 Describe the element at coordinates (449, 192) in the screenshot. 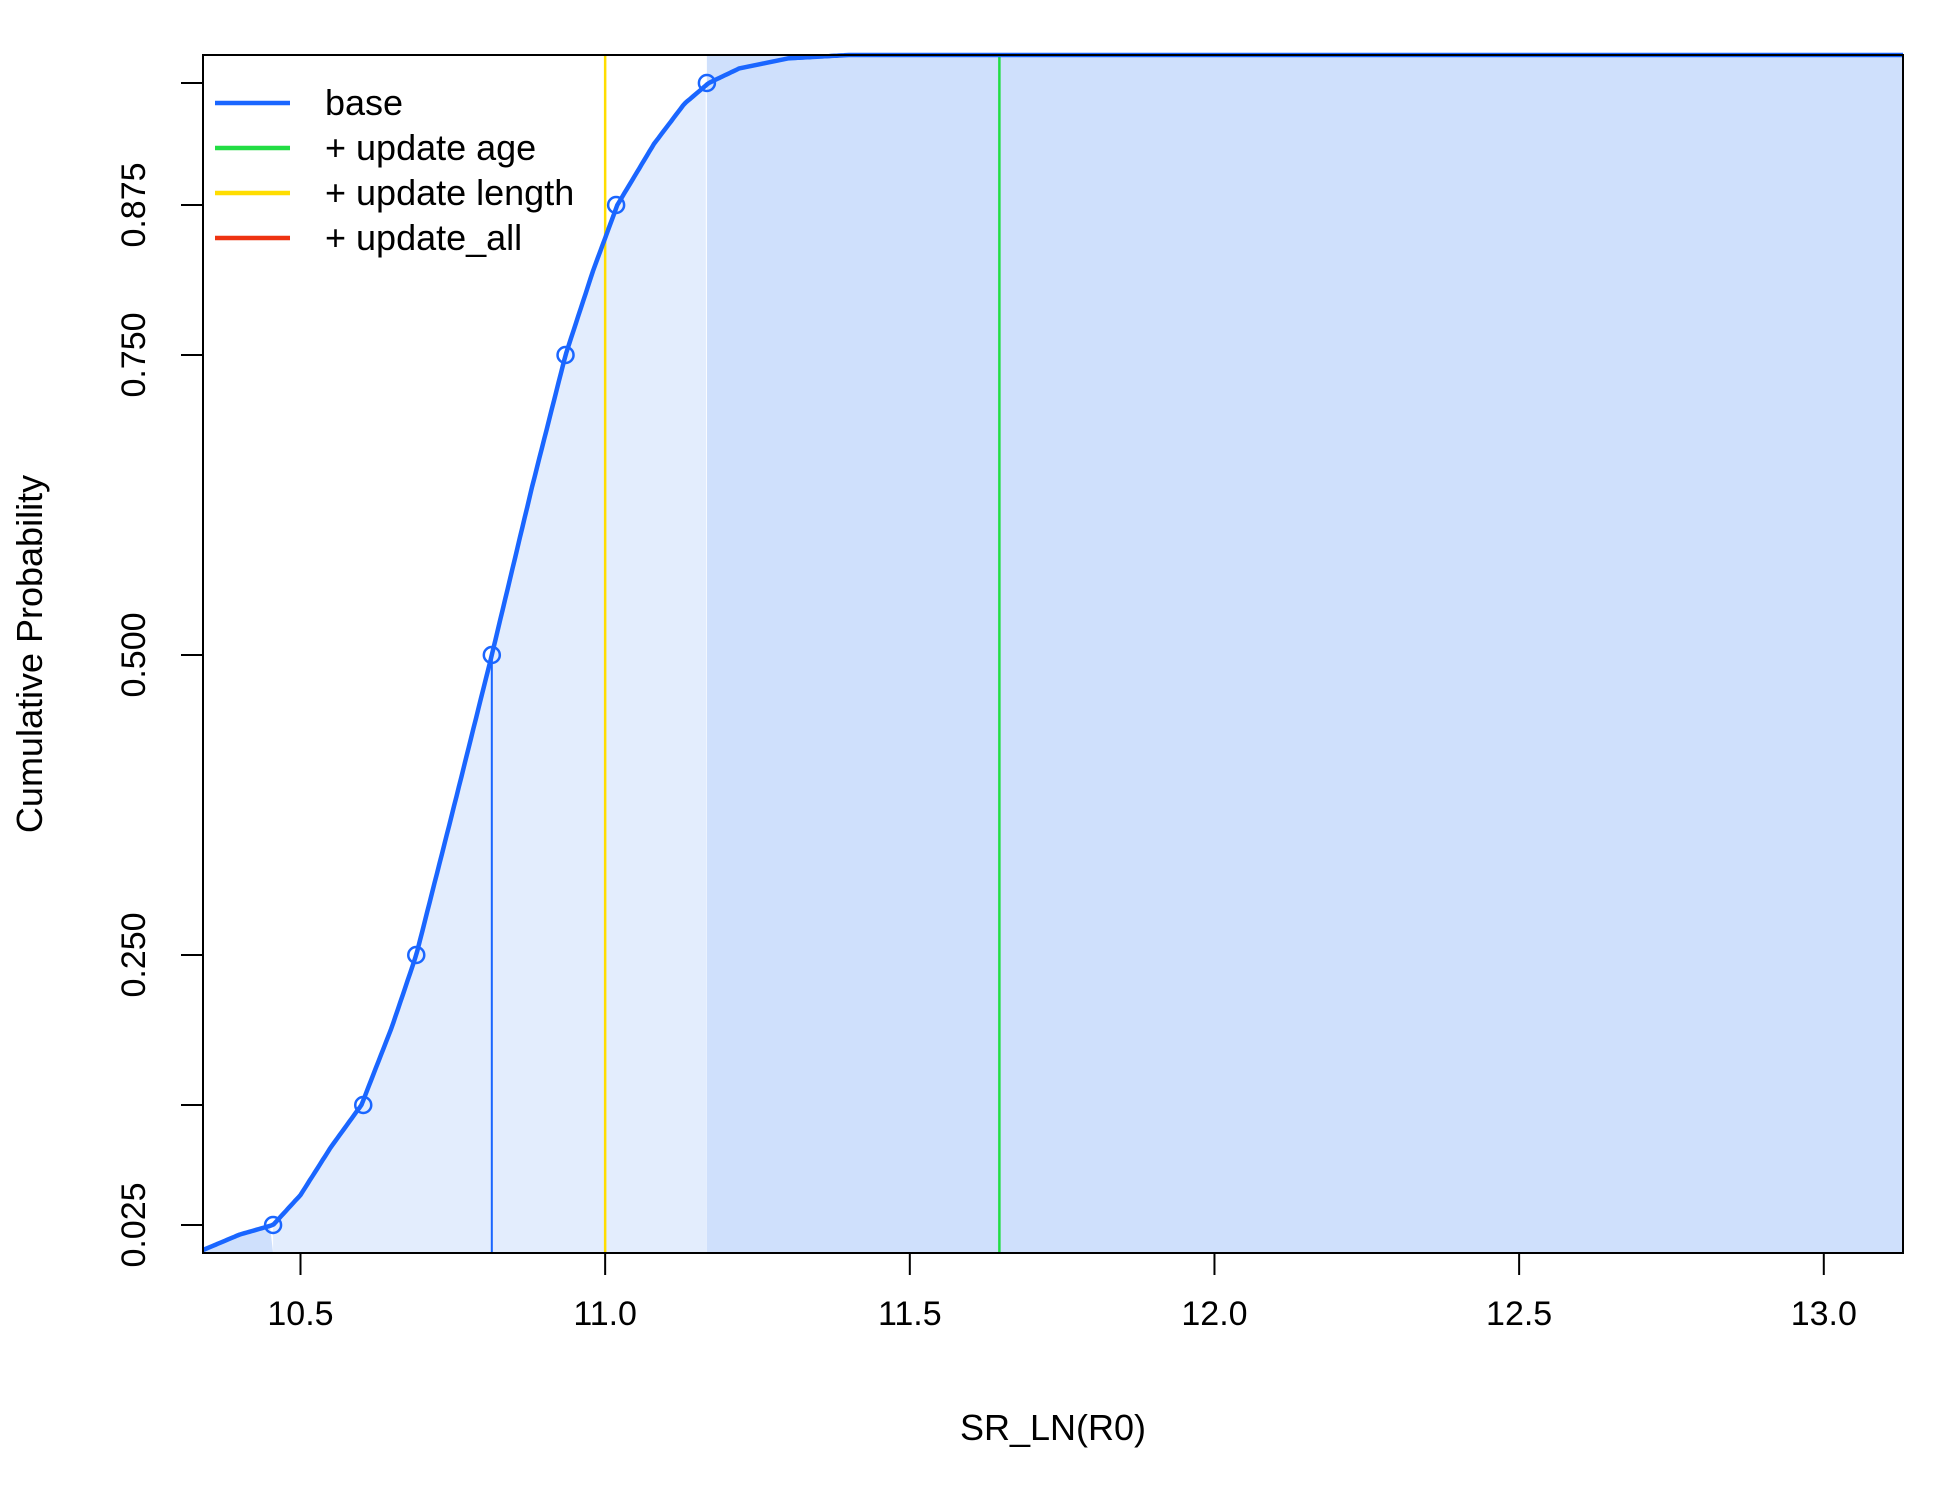

I see `legend-label: + update length` at that location.